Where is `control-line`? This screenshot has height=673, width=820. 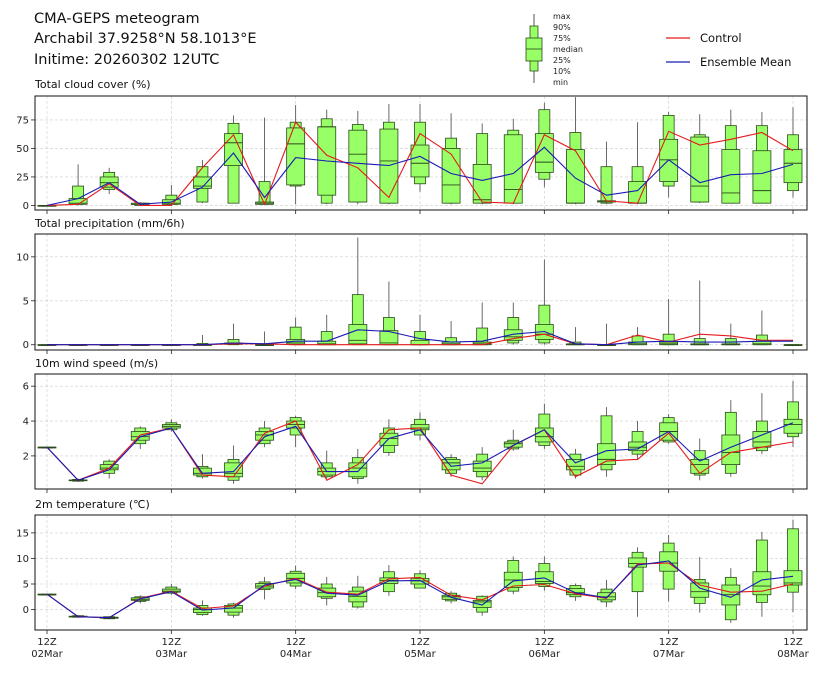
control-line is located at coordinates (420, 163).